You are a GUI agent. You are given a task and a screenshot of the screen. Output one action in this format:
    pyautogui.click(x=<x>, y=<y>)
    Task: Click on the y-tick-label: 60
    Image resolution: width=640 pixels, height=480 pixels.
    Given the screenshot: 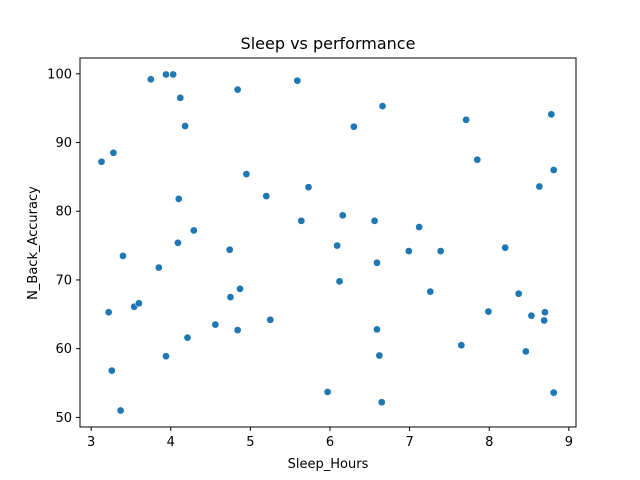 What is the action you would take?
    pyautogui.click(x=63, y=349)
    